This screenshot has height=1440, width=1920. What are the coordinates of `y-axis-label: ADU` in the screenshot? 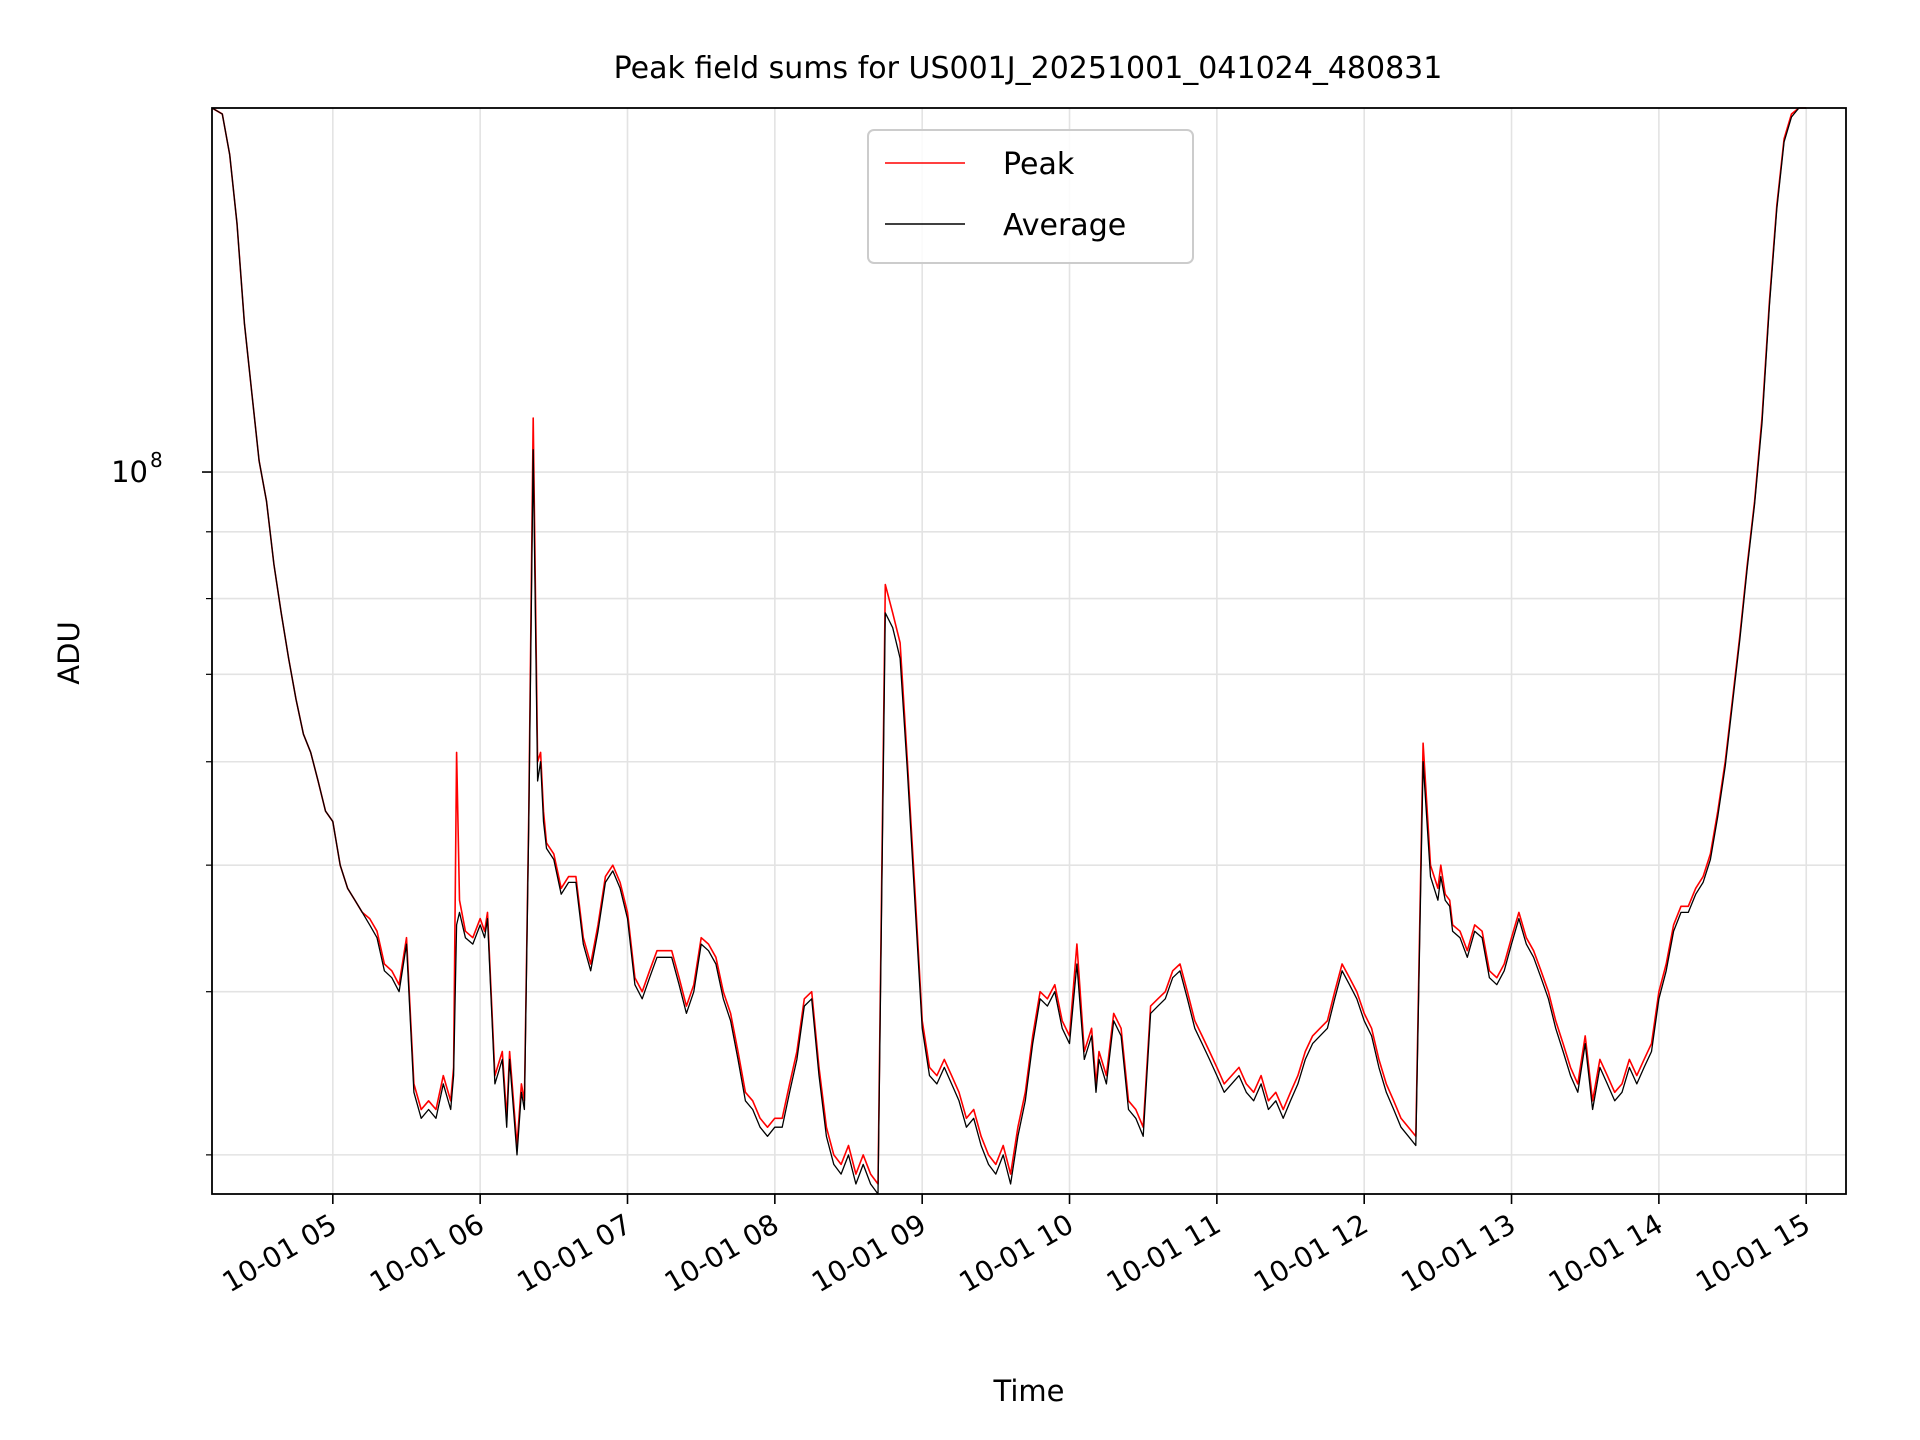 It's located at (69, 652).